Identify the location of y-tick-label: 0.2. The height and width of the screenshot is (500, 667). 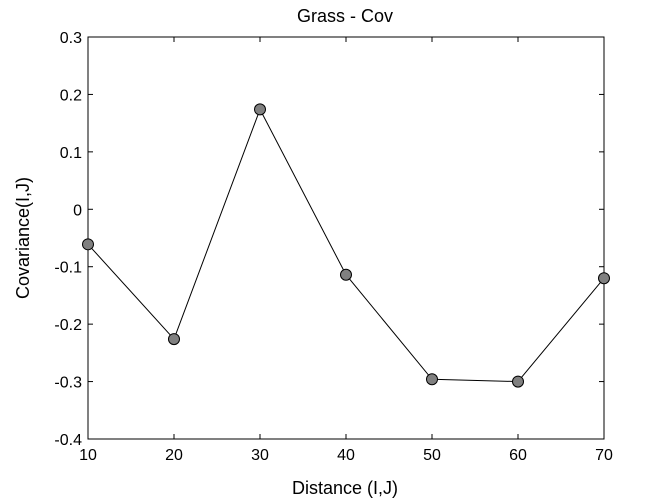
(71, 95).